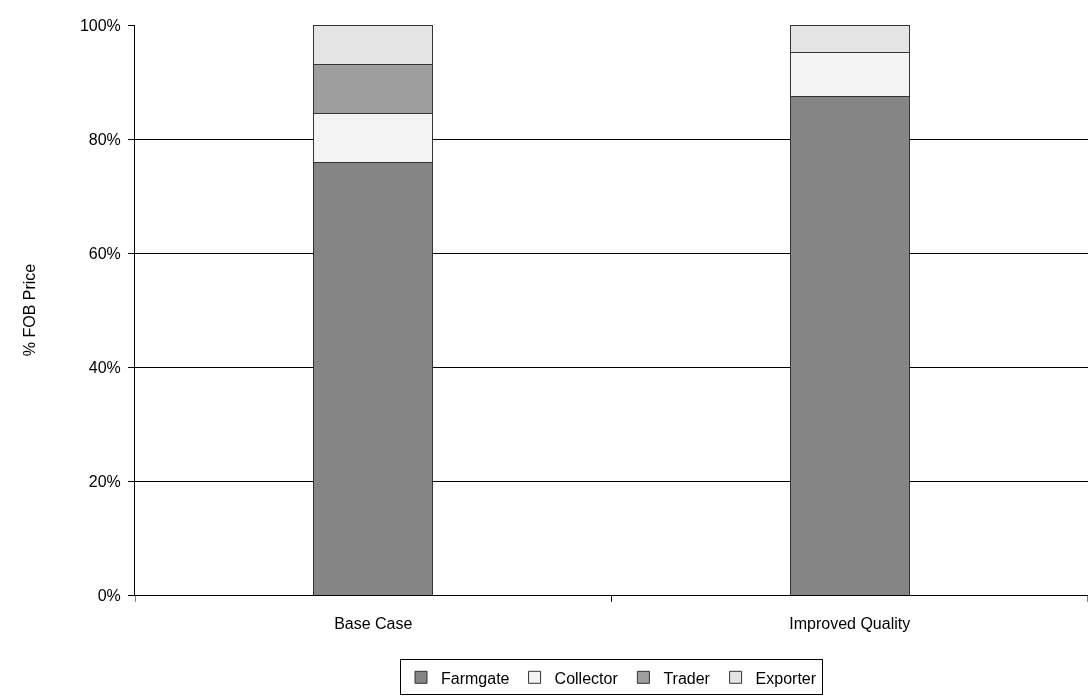  I want to click on legend-label: Exporter, so click(786, 678).